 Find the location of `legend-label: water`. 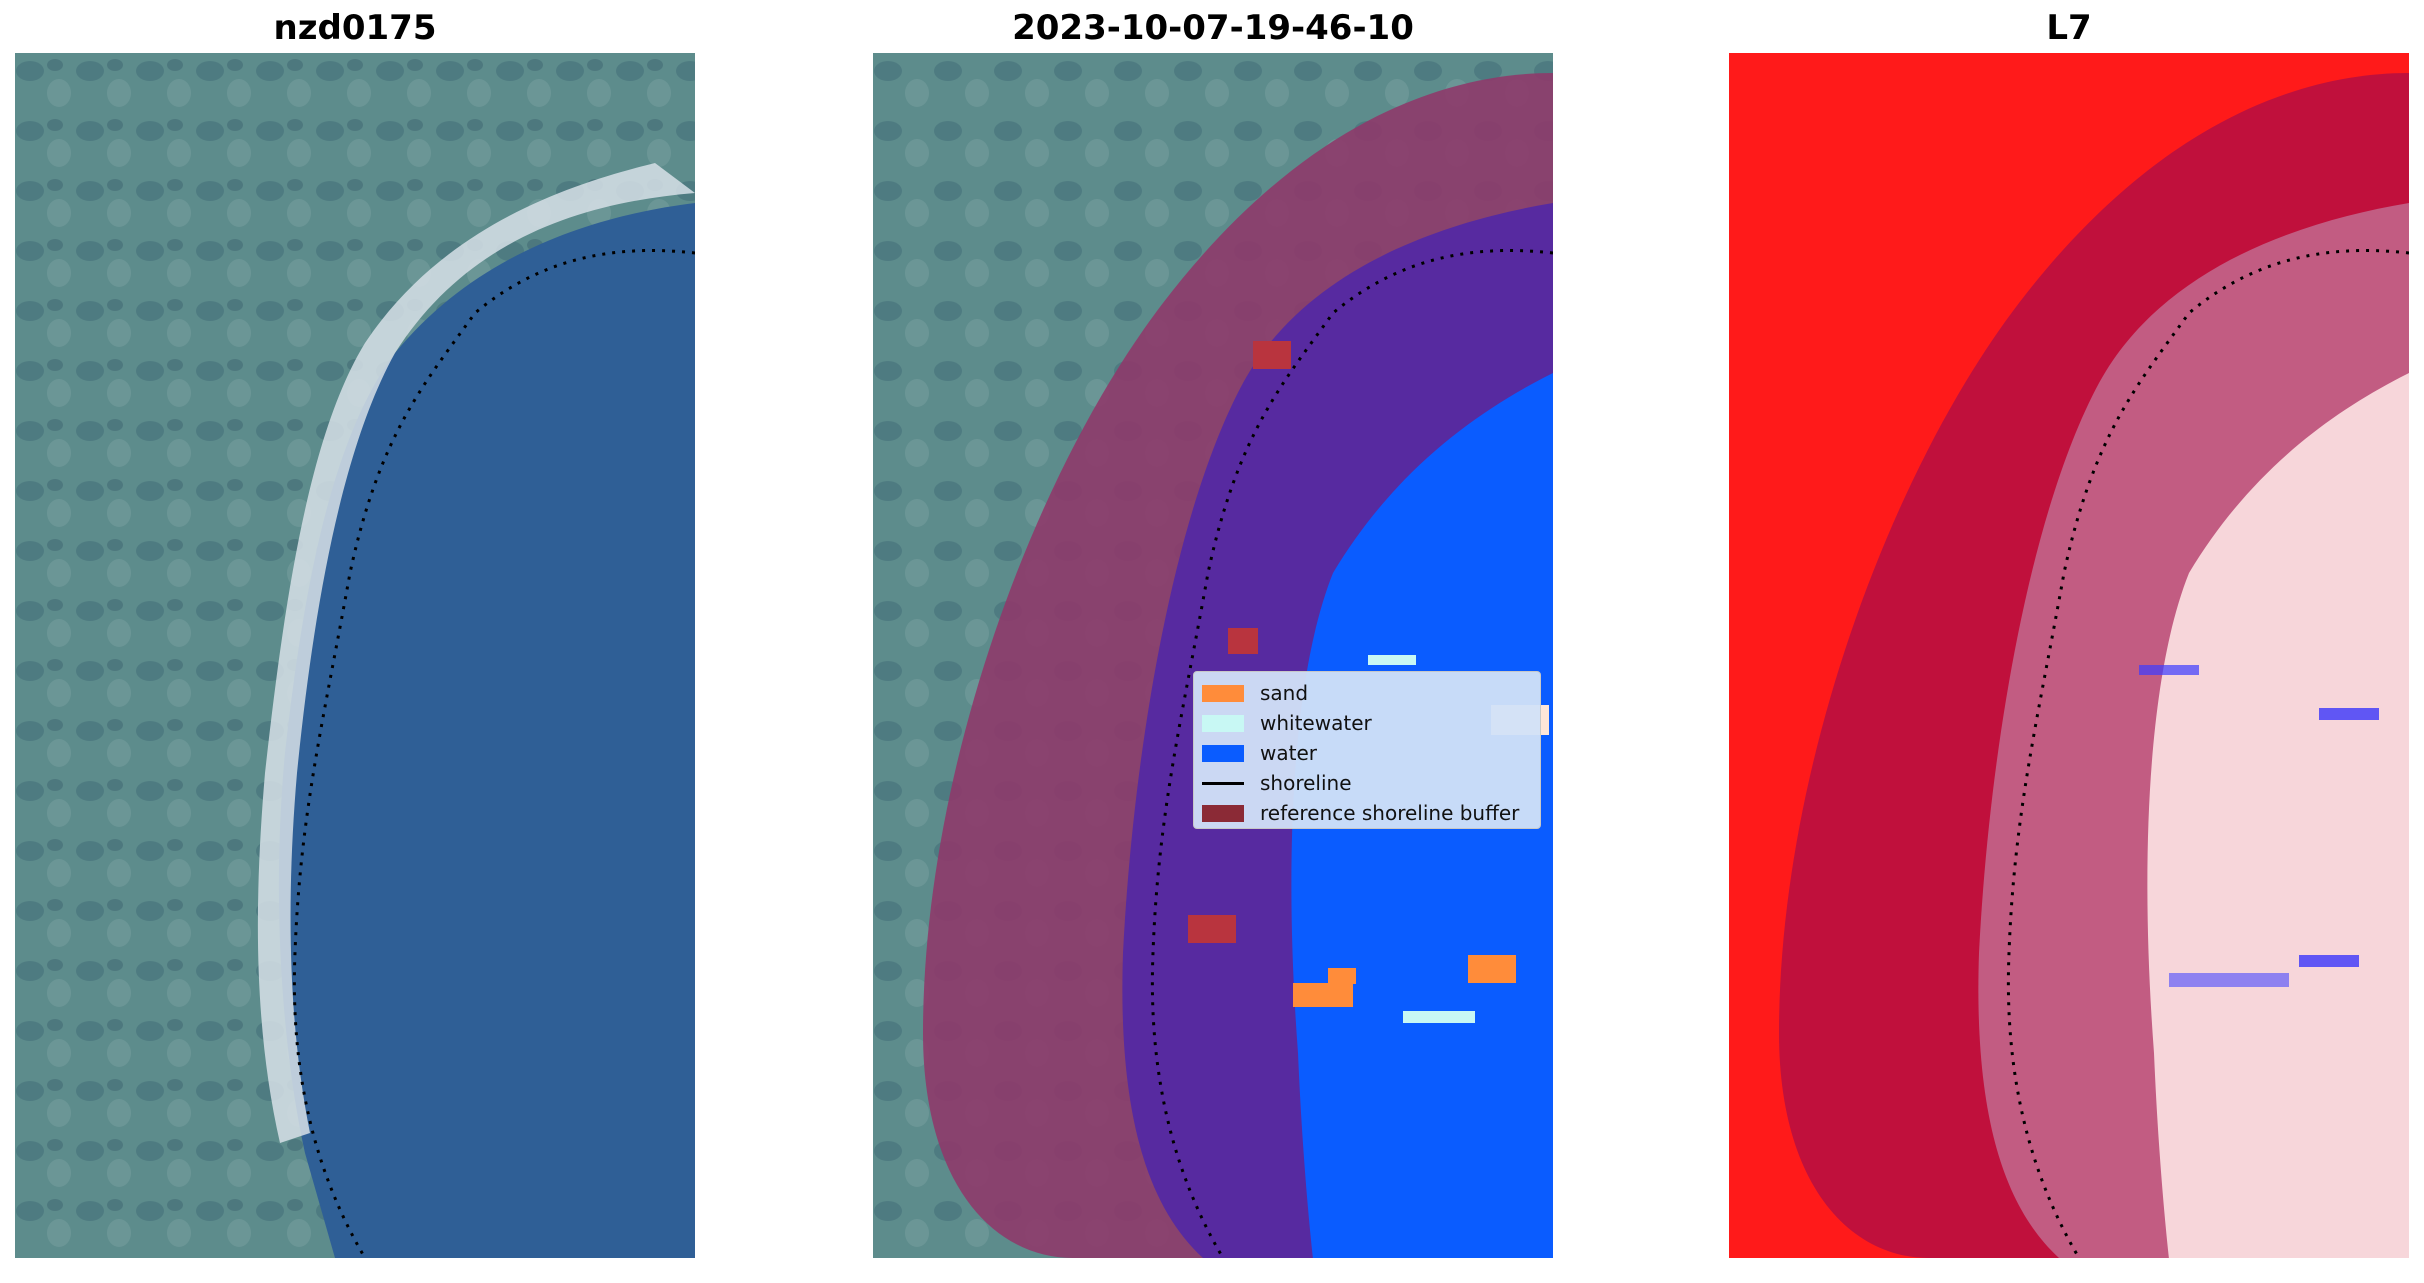

legend-label: water is located at coordinates (1288, 753).